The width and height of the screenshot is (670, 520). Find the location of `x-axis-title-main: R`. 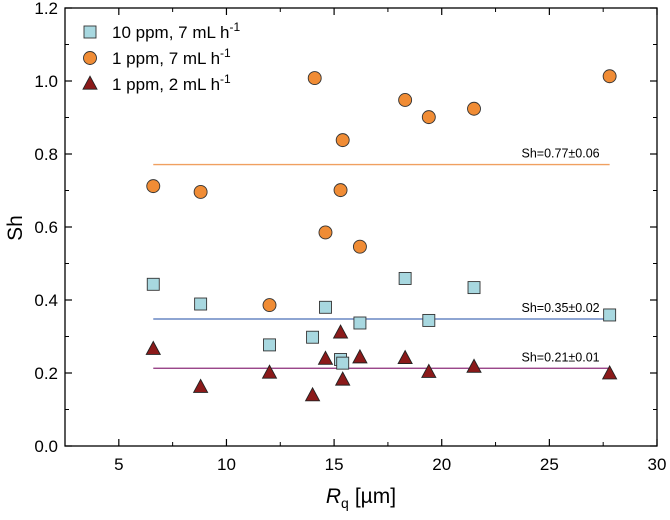

x-axis-title-main: R is located at coordinates (333, 496).